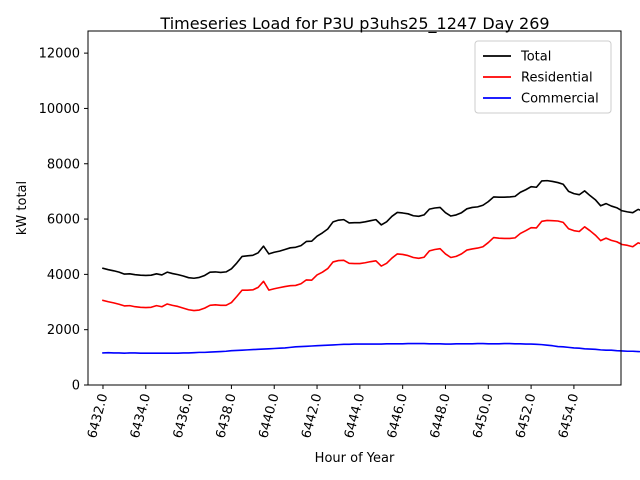 The image size is (640, 480). Describe the element at coordinates (59, 54) in the screenshot. I see `y-tick-label: 12000` at that location.